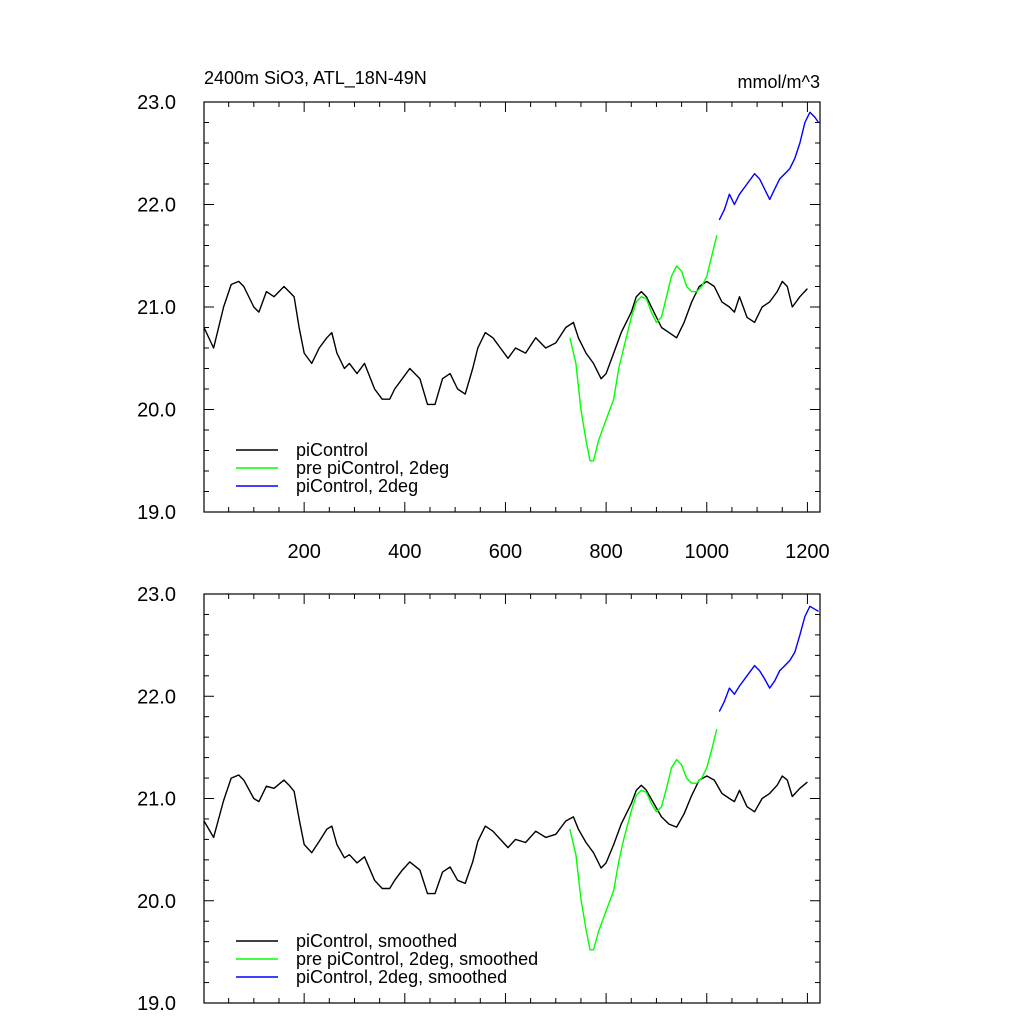  Describe the element at coordinates (605, 552) in the screenshot. I see `x-tick-label: 800` at that location.